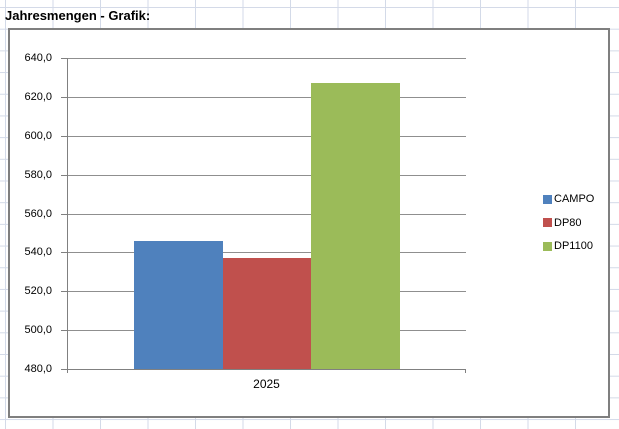 The image size is (619, 429). I want to click on legend-entry-campo: CAMPO, so click(568, 199).